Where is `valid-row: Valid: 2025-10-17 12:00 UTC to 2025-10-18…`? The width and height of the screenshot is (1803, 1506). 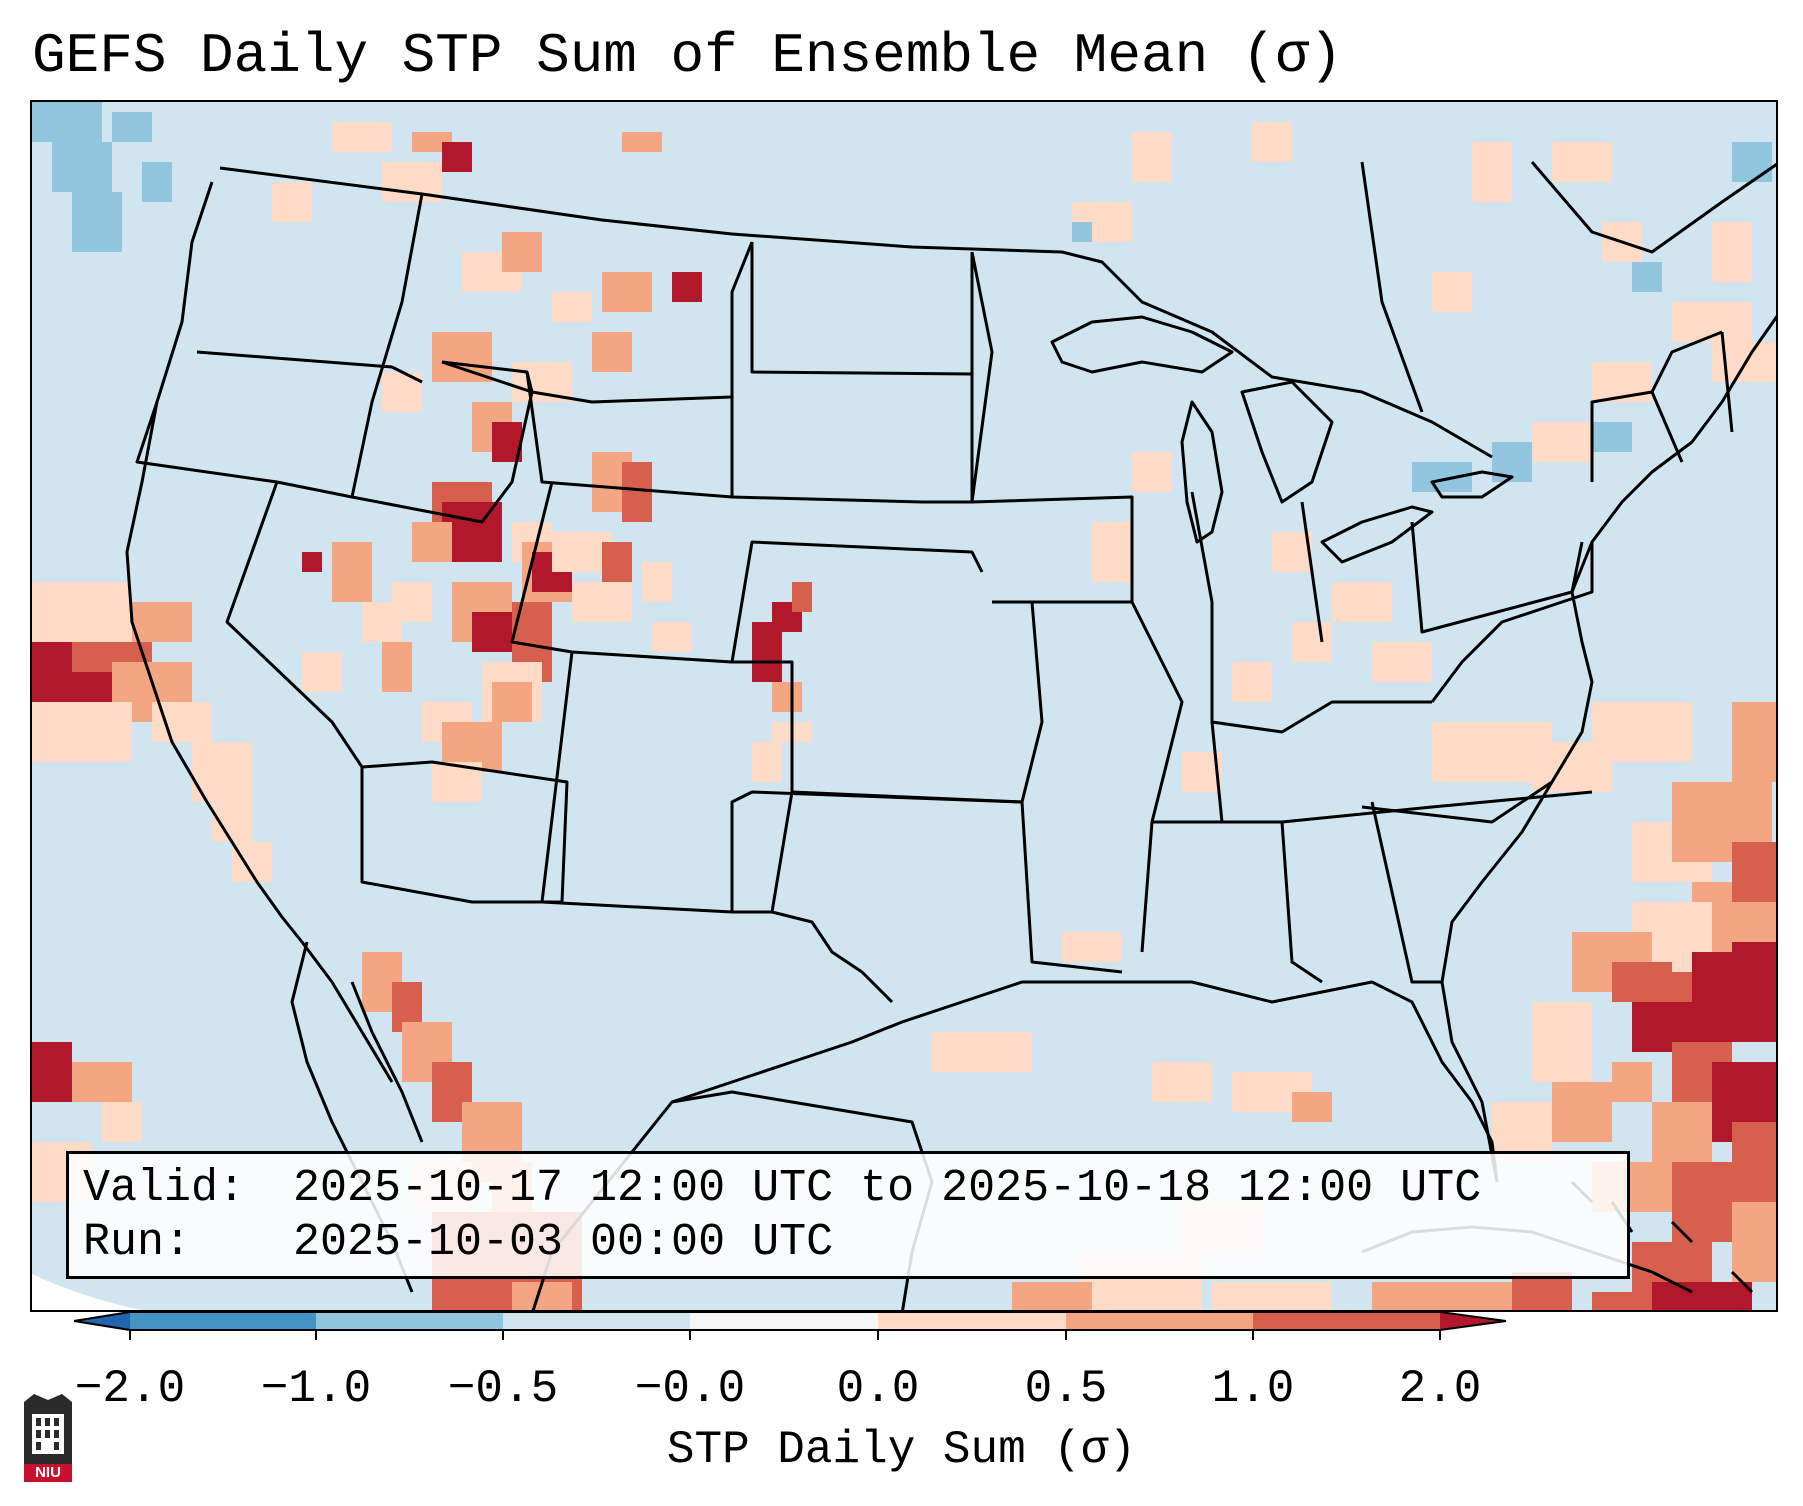
valid-row: Valid: 2025-10-17 12:00 UTC to 2025-10-18… is located at coordinates (848, 1189).